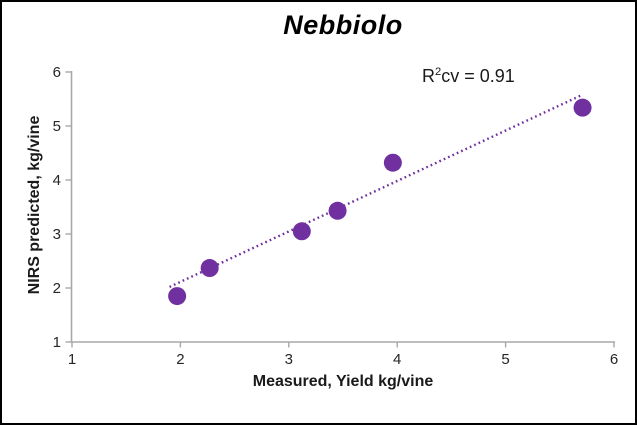 The image size is (637, 425). Describe the element at coordinates (478, 76) in the screenshot. I see `r2cv-rest: cv = 0.91` at that location.